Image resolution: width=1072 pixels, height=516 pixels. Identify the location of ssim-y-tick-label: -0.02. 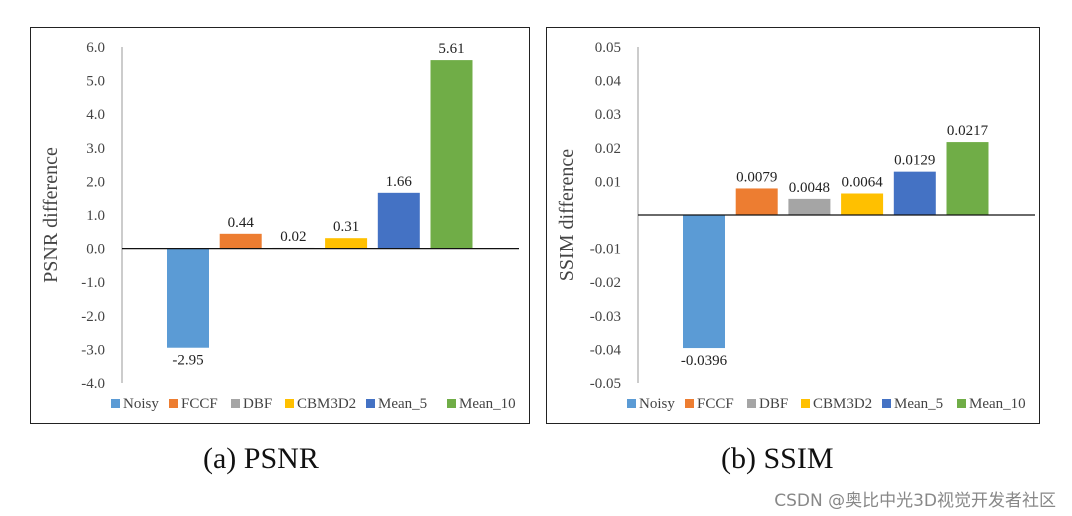
(605, 283).